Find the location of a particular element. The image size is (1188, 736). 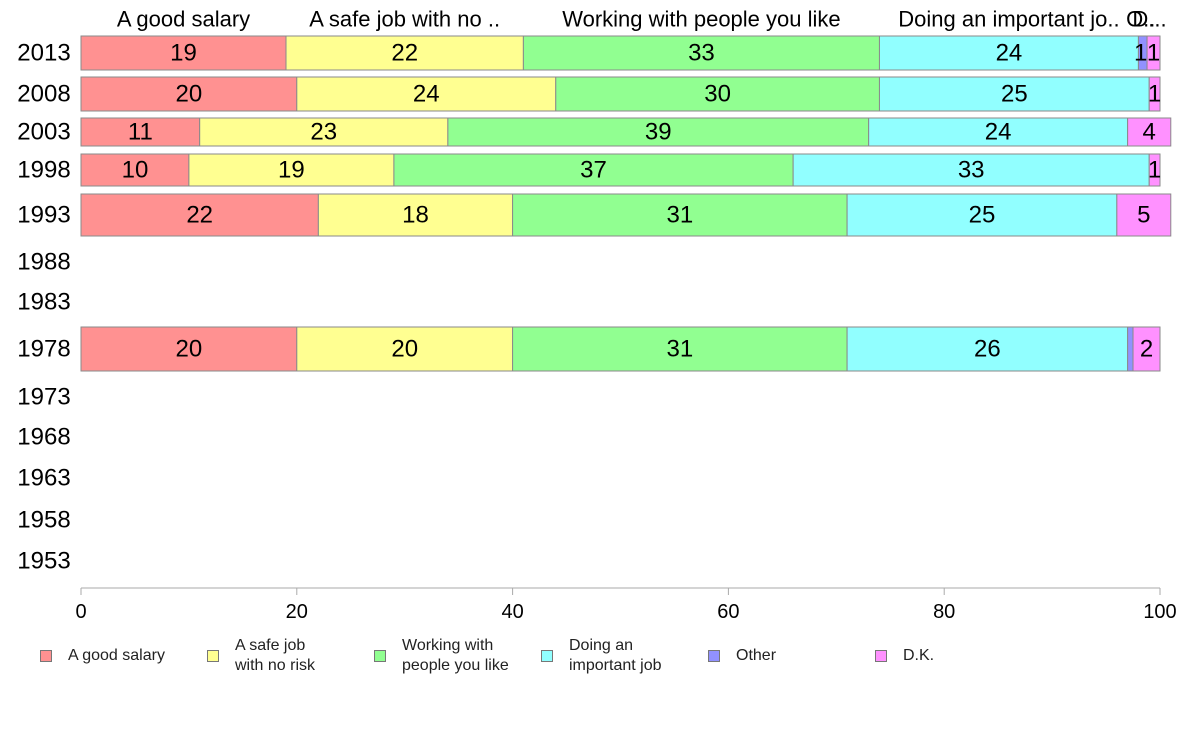

top-label-series-3: Doing an important jo.. is located at coordinates (1008, 19).